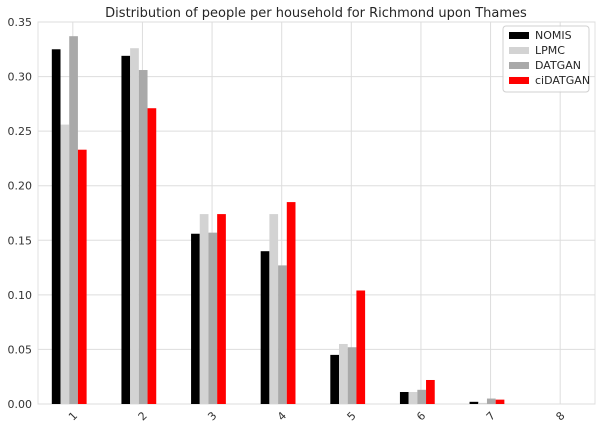 The height and width of the screenshot is (429, 601). Describe the element at coordinates (20, 349) in the screenshot. I see `y-tick-label: 0.05` at that location.